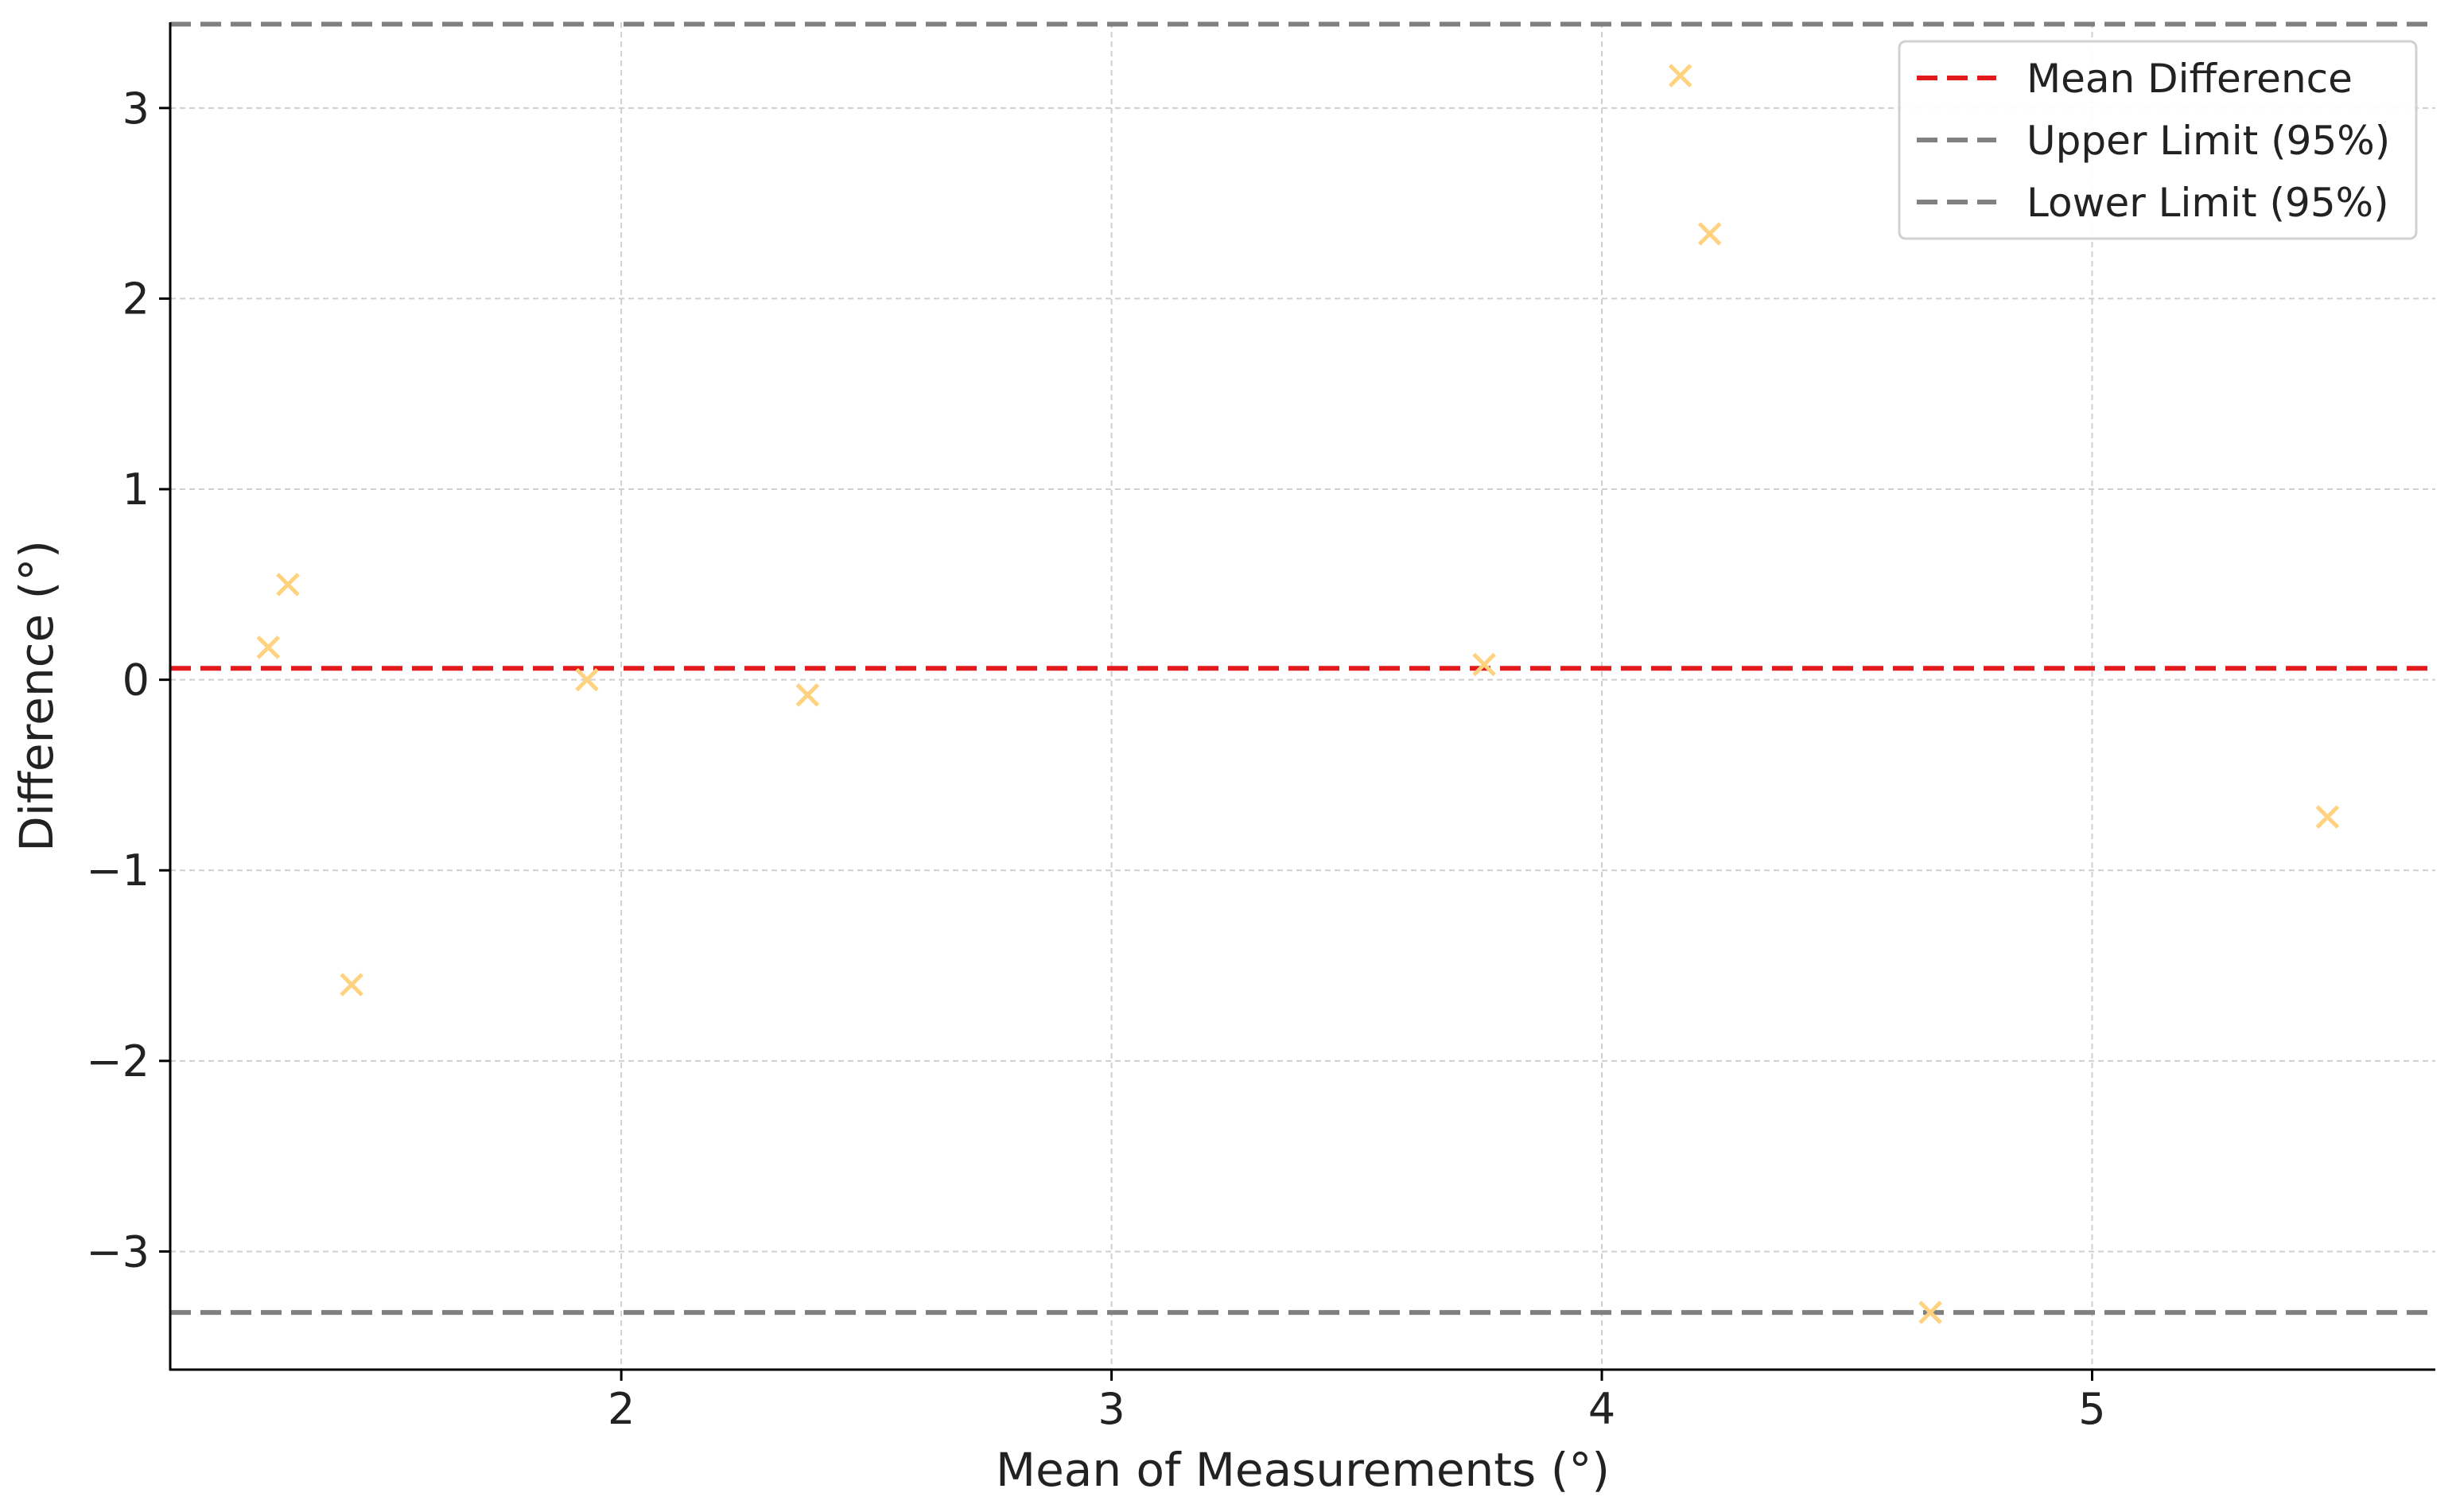  I want to click on y-tick-label-2: −1, so click(118, 870).